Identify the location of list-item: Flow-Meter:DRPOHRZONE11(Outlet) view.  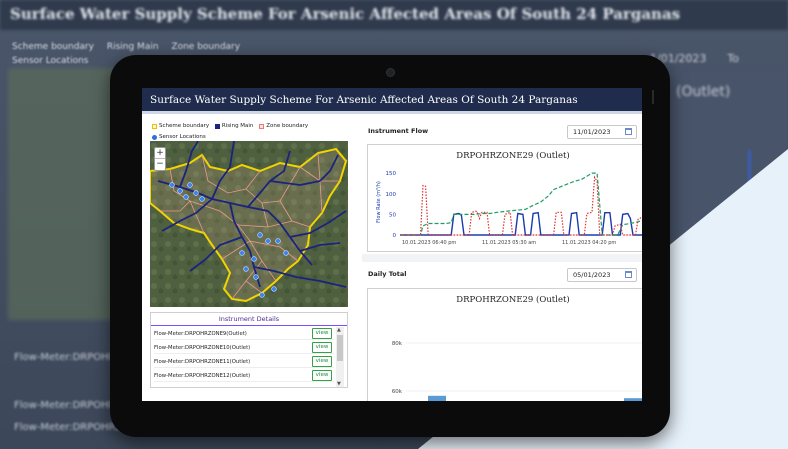
(244, 361).